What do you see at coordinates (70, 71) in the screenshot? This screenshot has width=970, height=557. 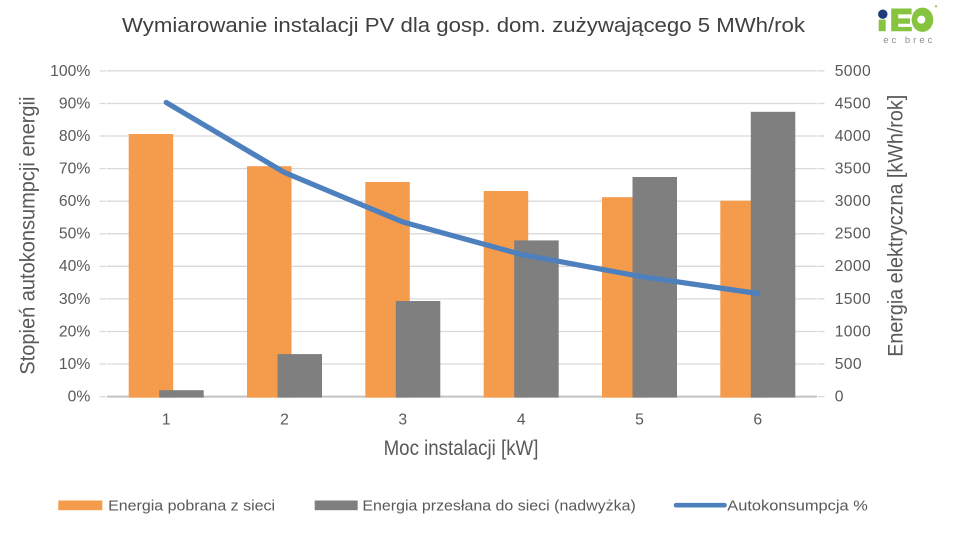 I see `svg-text: 100%` at bounding box center [70, 71].